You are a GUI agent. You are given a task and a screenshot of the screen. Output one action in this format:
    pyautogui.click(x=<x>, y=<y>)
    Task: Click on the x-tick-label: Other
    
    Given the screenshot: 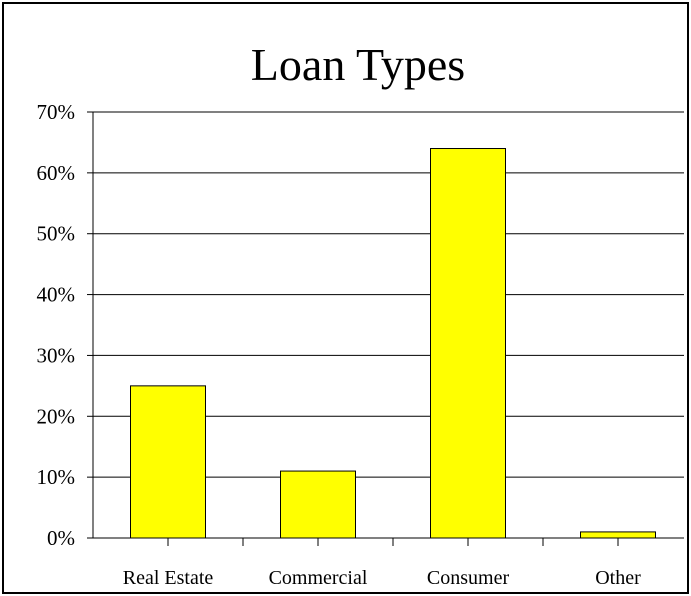 What is the action you would take?
    pyautogui.click(x=618, y=578)
    